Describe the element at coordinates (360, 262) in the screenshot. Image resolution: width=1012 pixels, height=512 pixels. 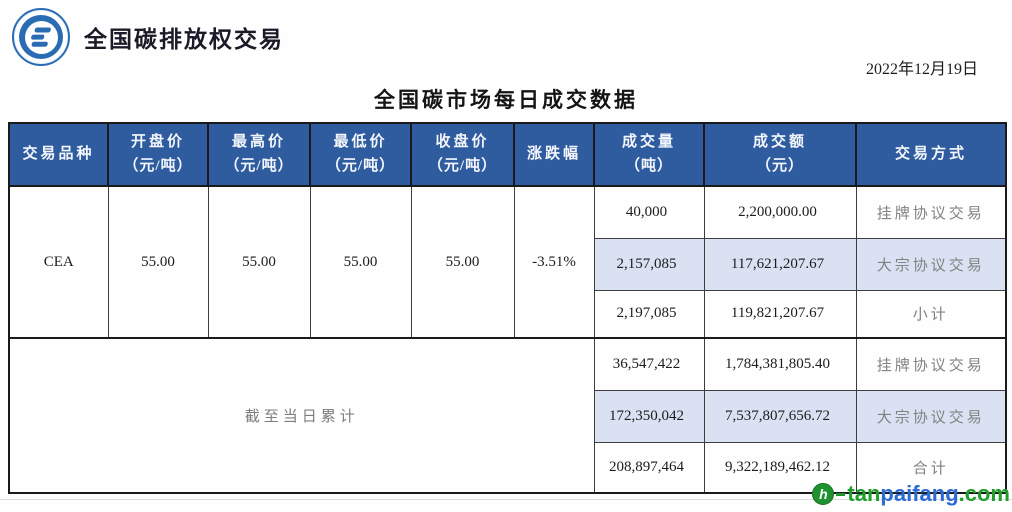
I see `cell-low: 55.00` at that location.